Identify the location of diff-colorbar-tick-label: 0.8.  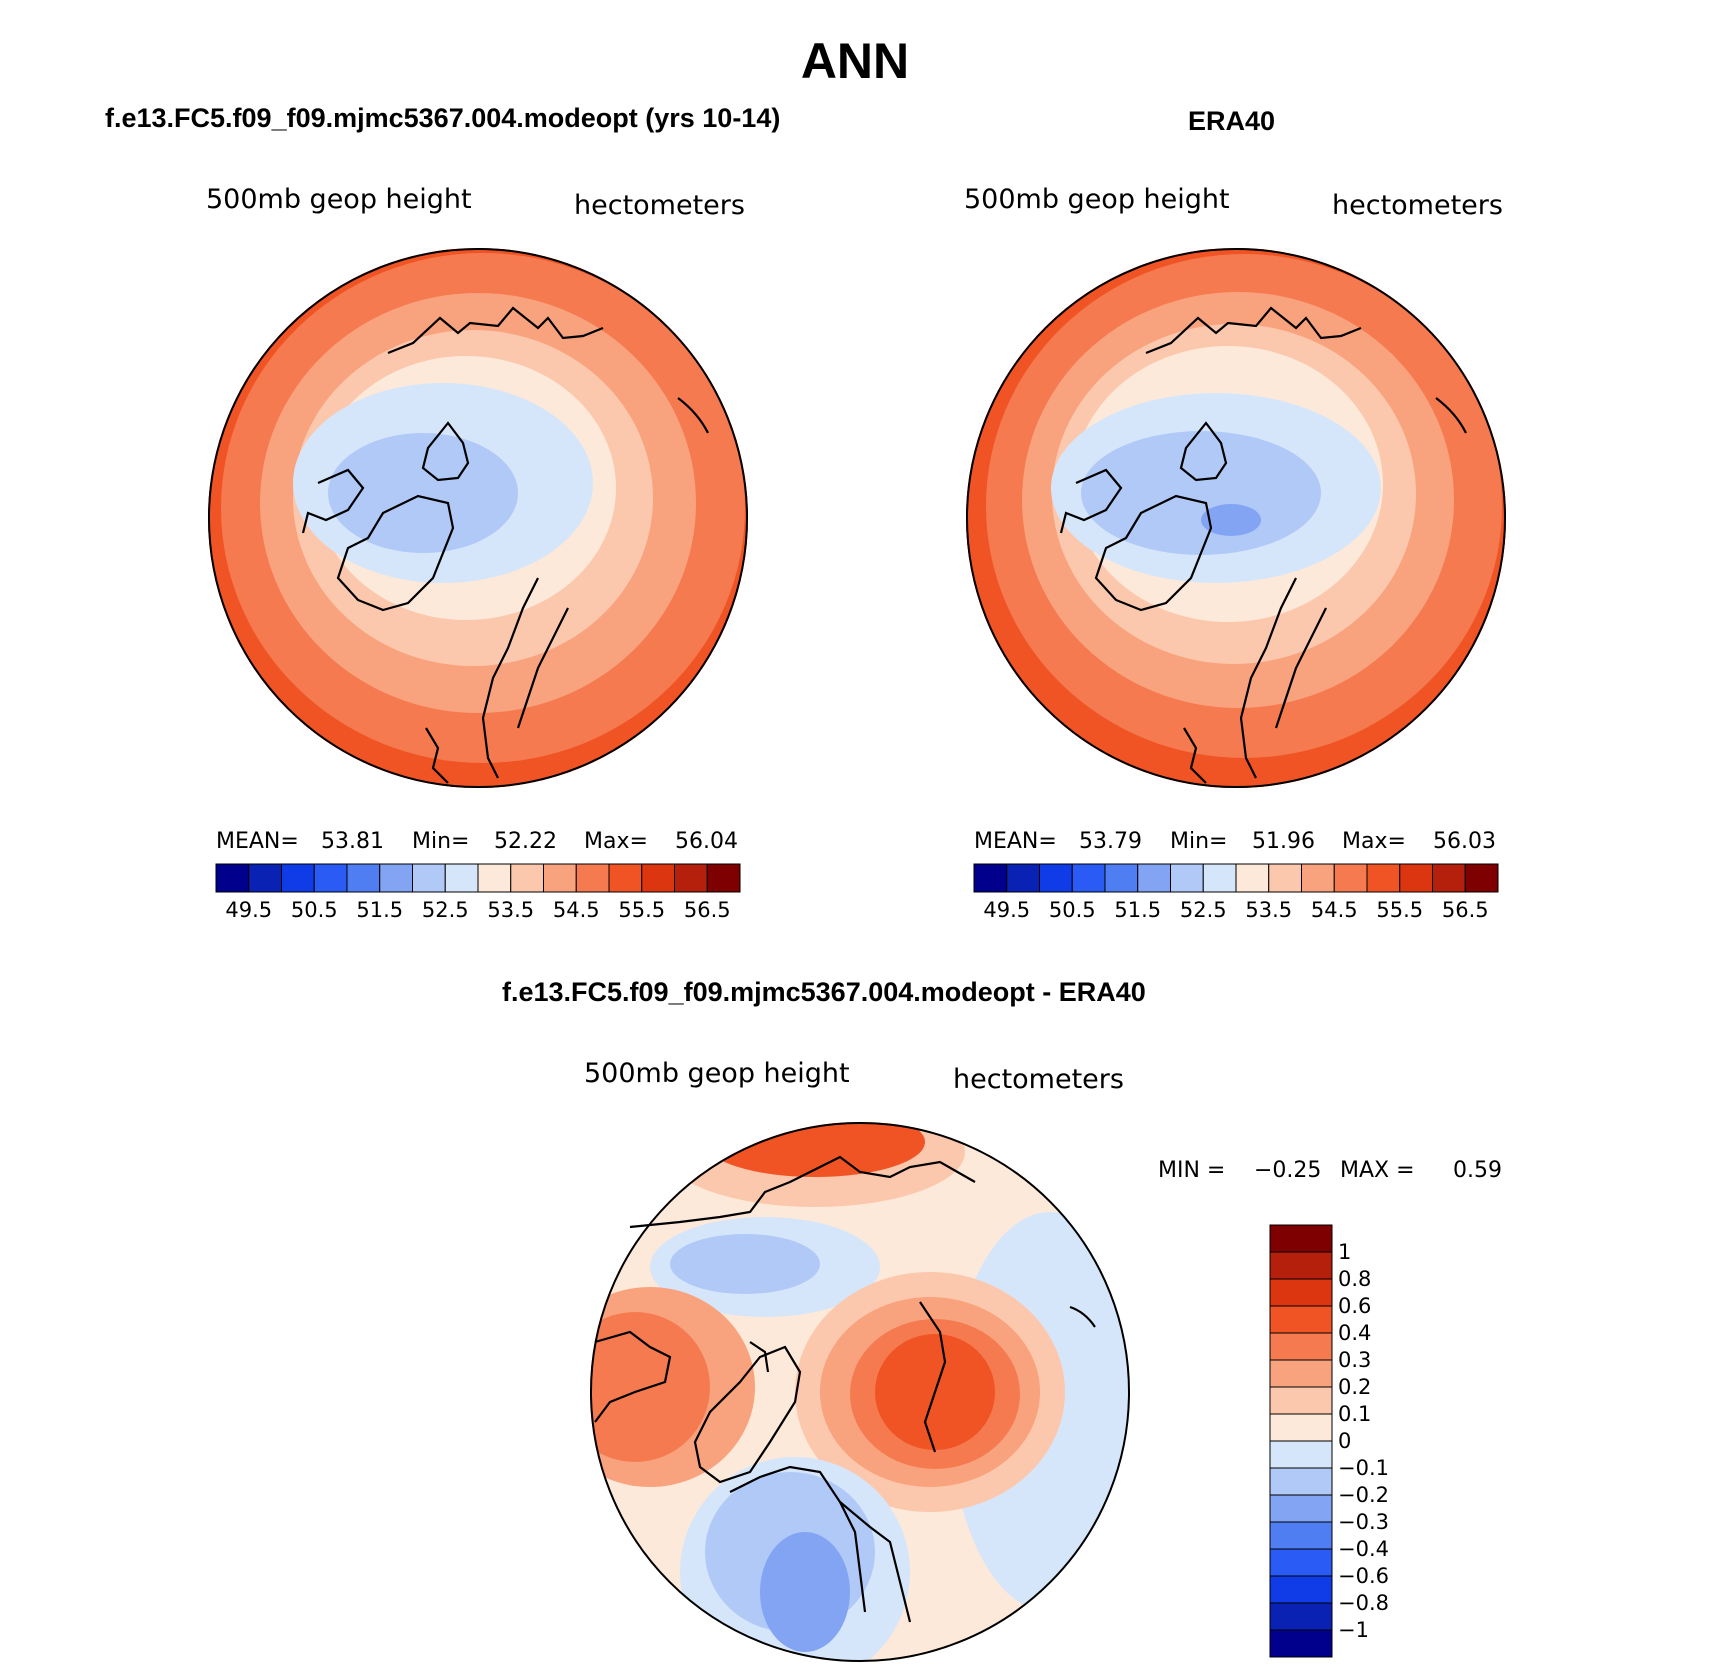
(1355, 1279).